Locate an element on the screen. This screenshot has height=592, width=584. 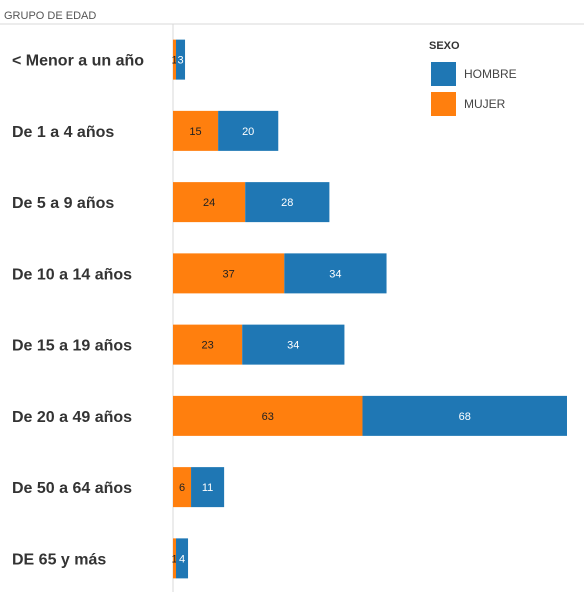
legend-swatch-hombre is located at coordinates (443, 74).